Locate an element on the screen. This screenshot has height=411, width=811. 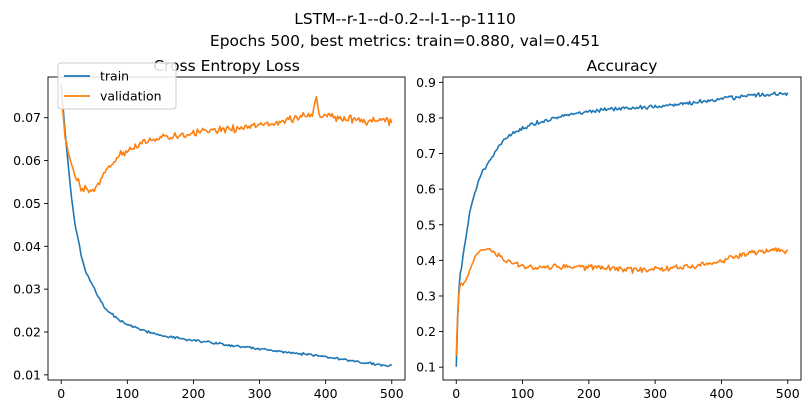
accuracy-ytick-label: 0.6 is located at coordinates (426, 189).